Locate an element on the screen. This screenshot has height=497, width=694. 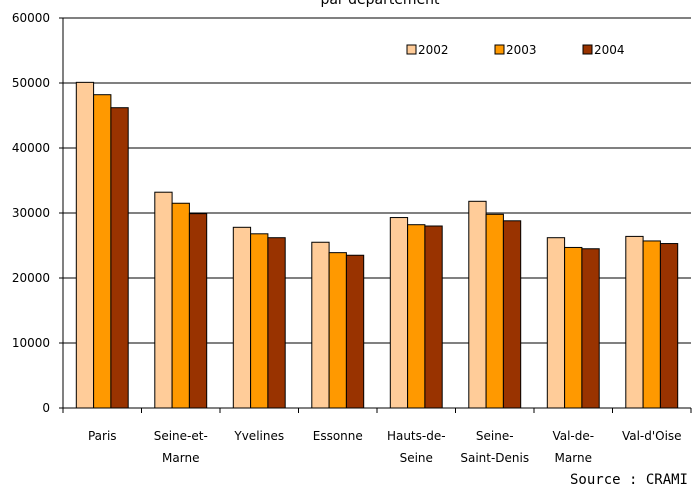
y-tick-label: 30000 is located at coordinates (31, 213).